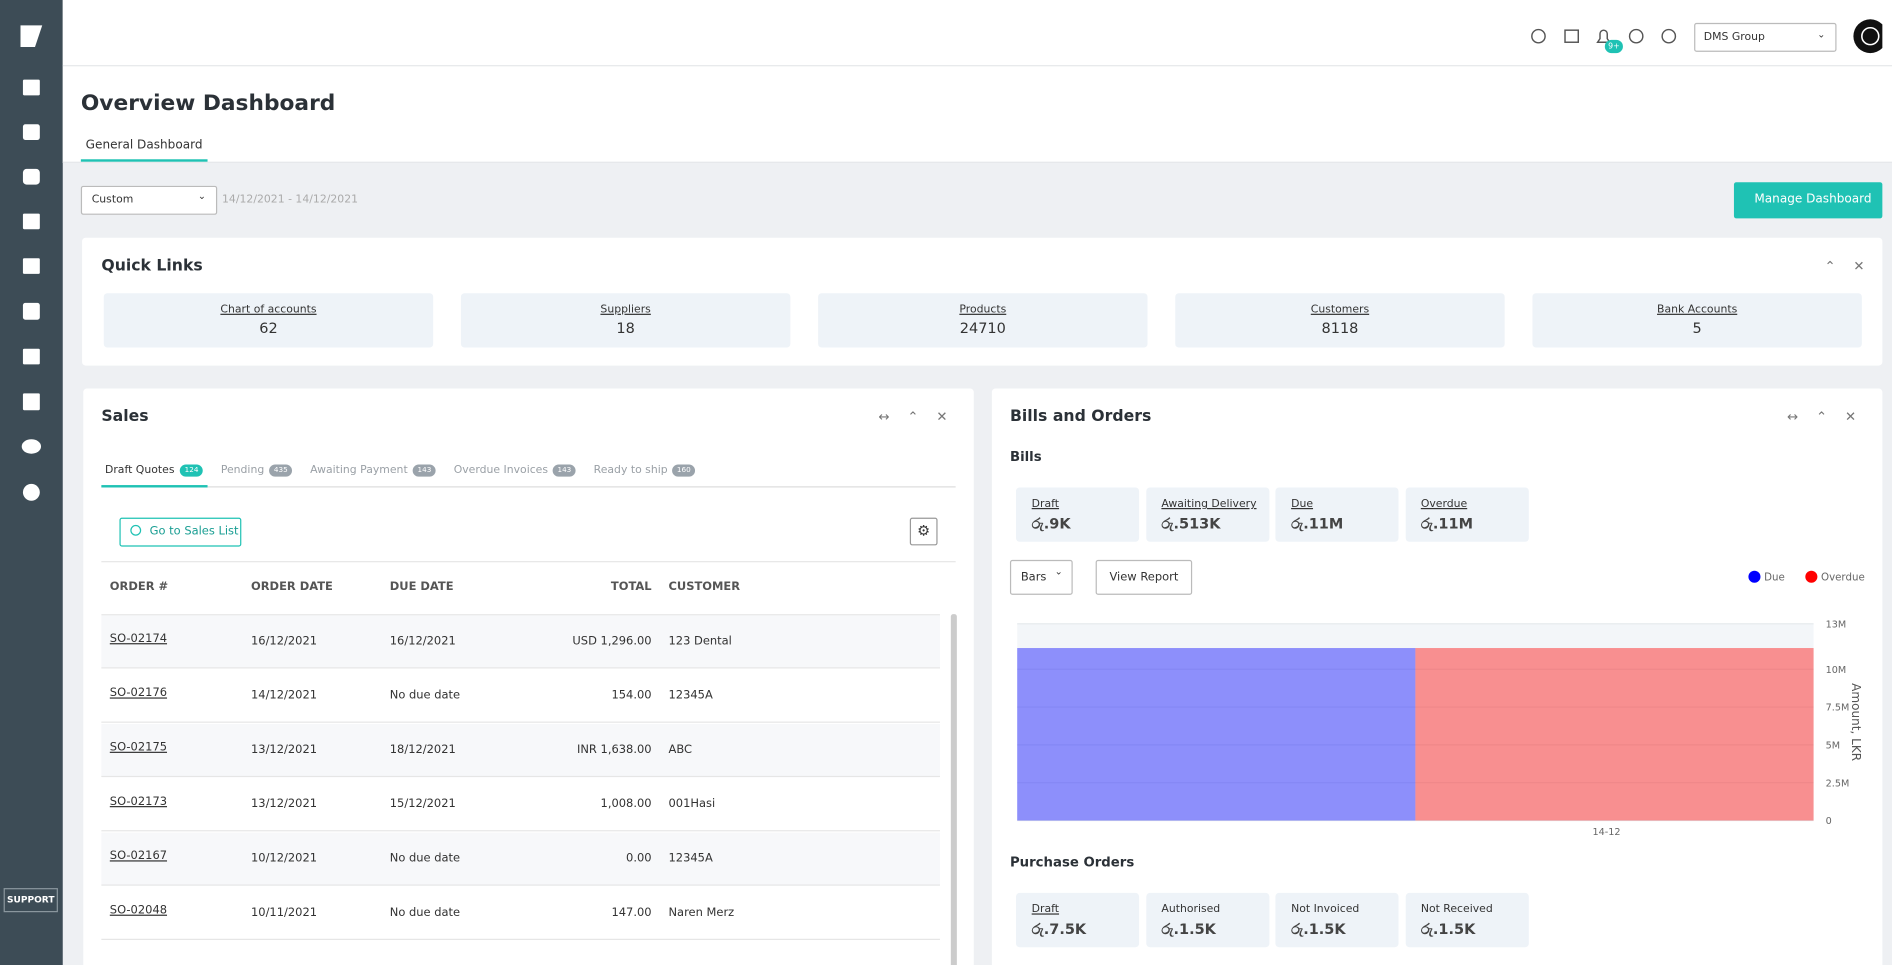 The height and width of the screenshot is (965, 1892). What do you see at coordinates (139, 470) in the screenshot?
I see `sales-tab: Draft Quotes` at bounding box center [139, 470].